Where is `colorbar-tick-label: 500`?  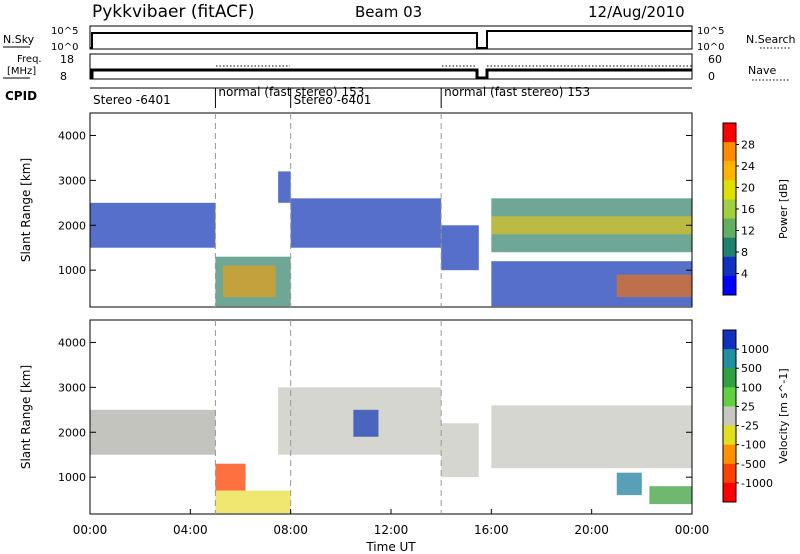 colorbar-tick-label: 500 is located at coordinates (751, 368).